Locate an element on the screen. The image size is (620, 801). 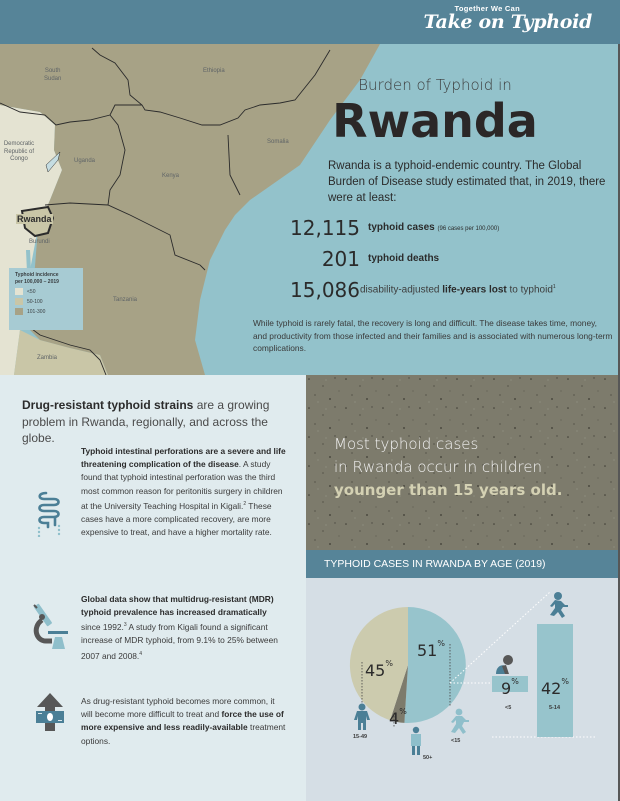
intestine-icon is located at coordinates (49, 516).